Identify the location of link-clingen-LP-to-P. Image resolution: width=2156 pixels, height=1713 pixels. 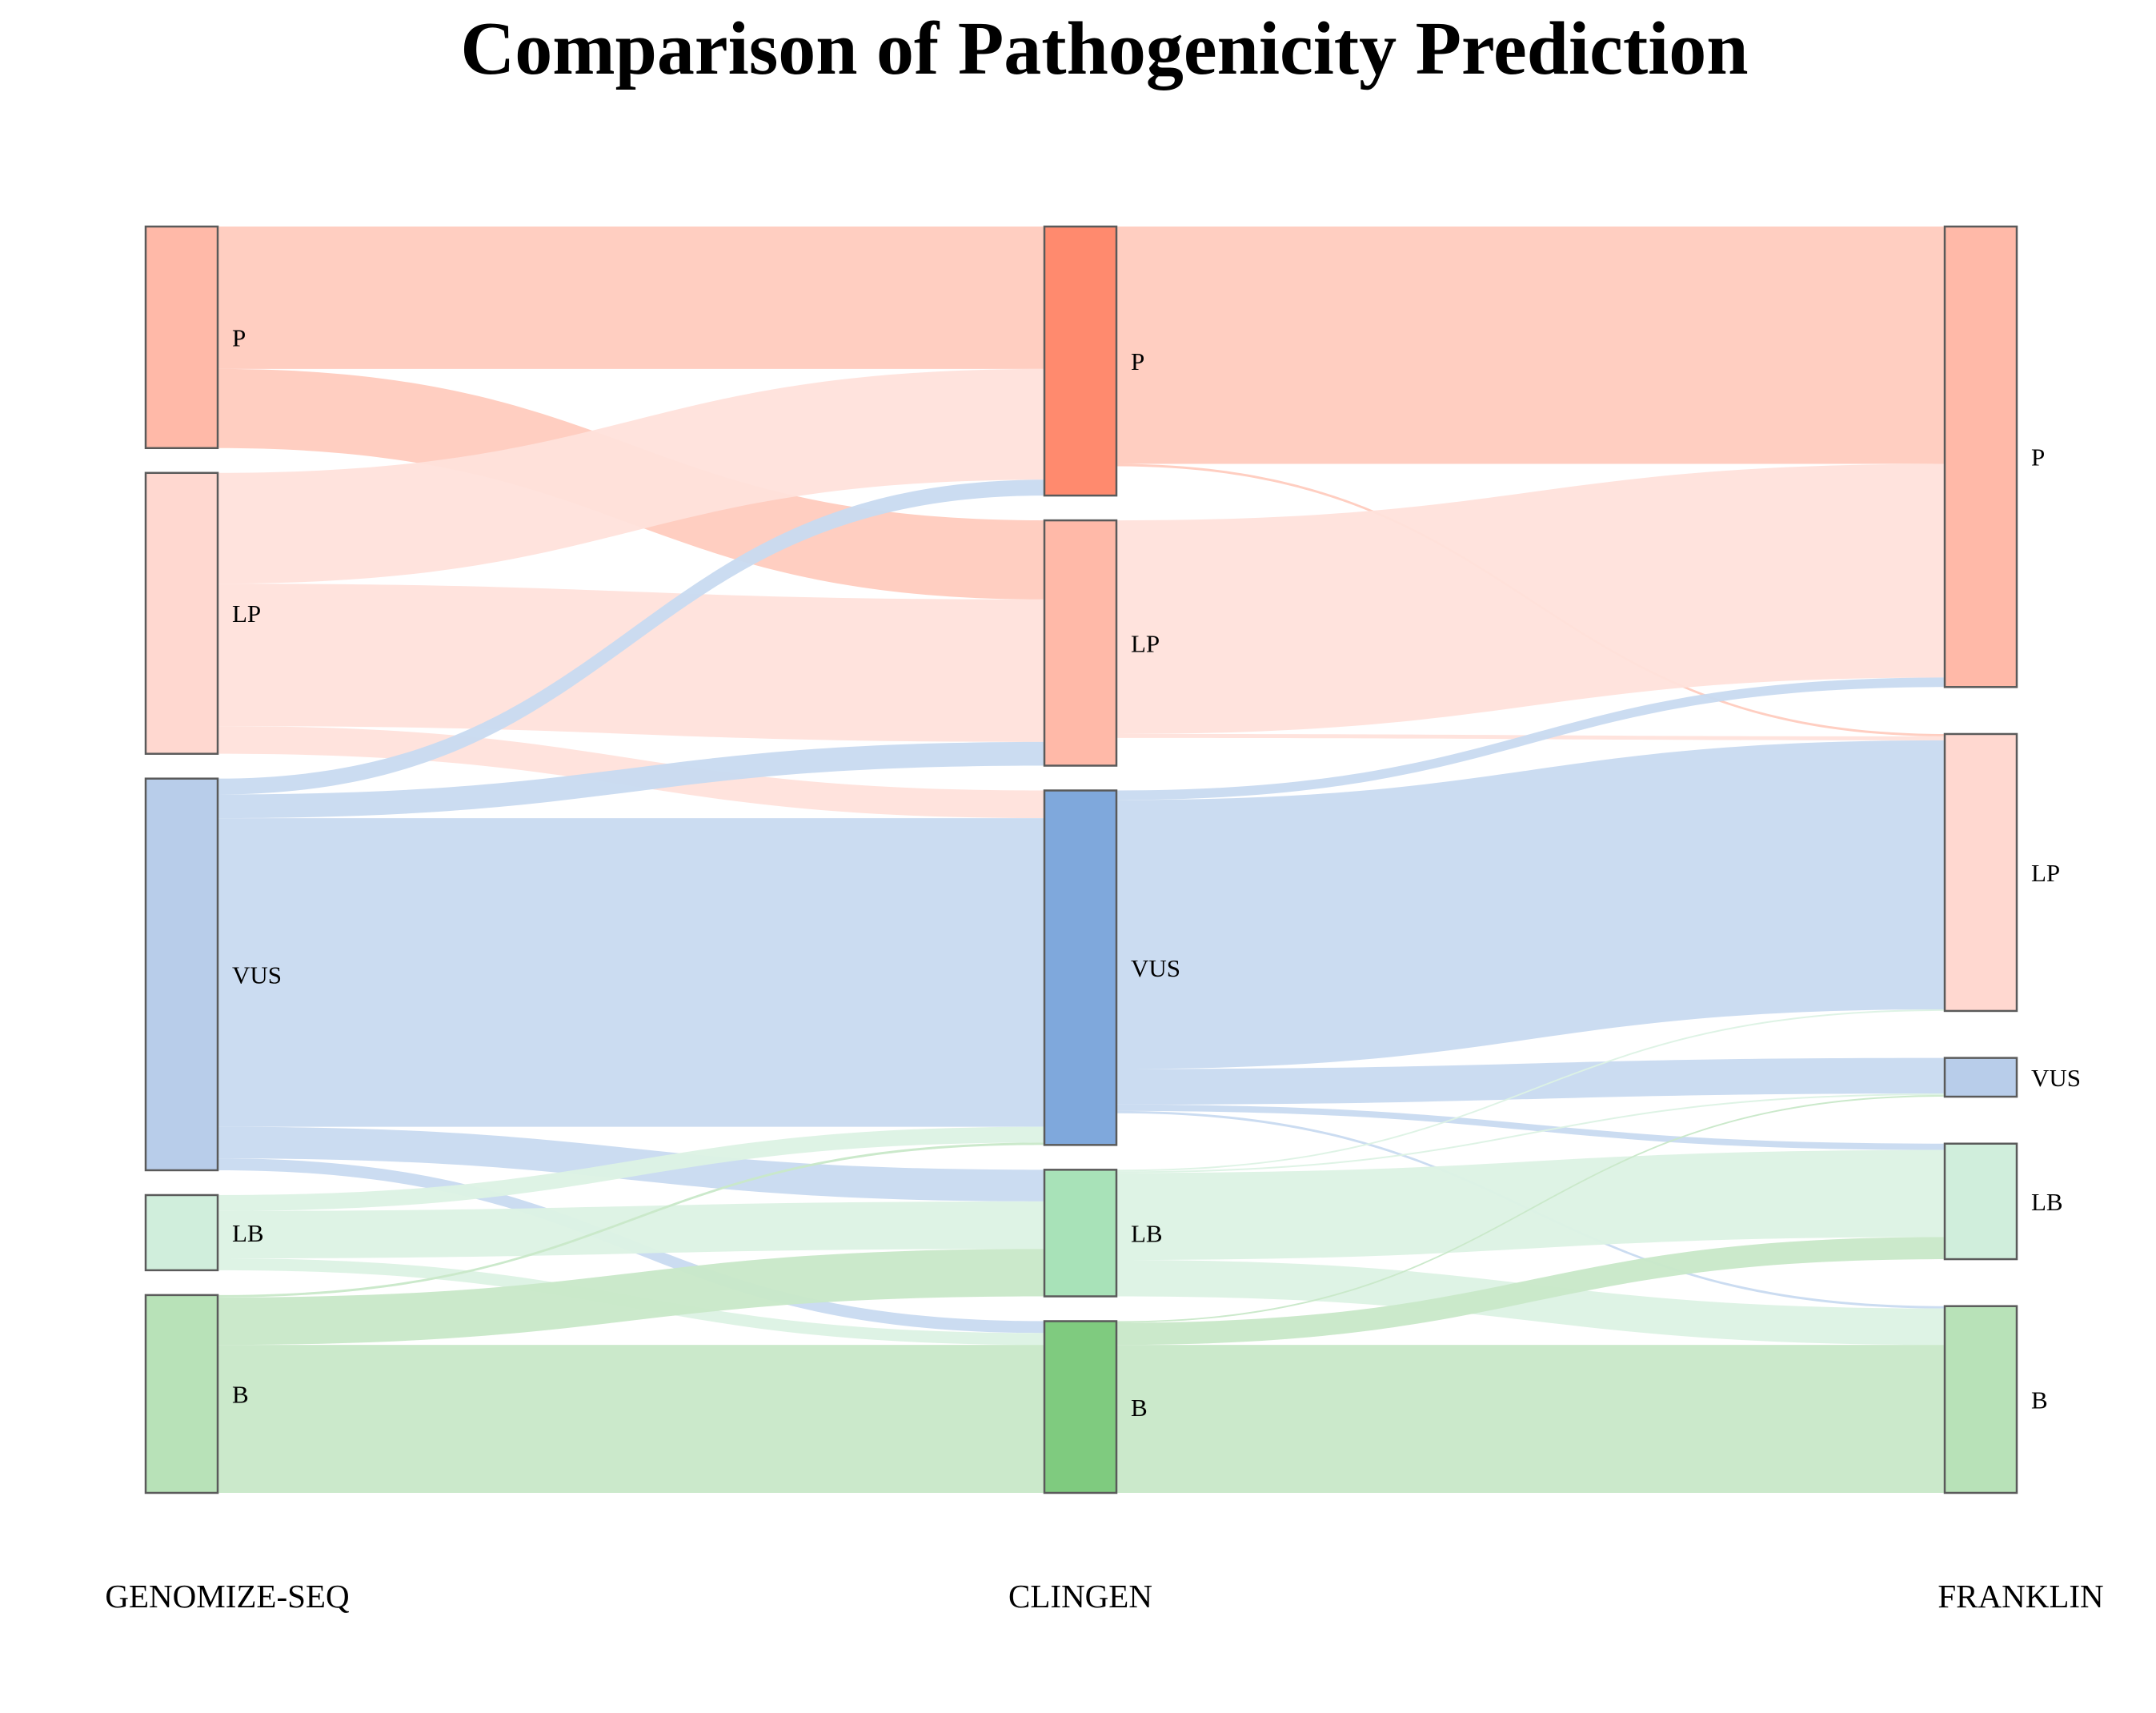
(1530, 599).